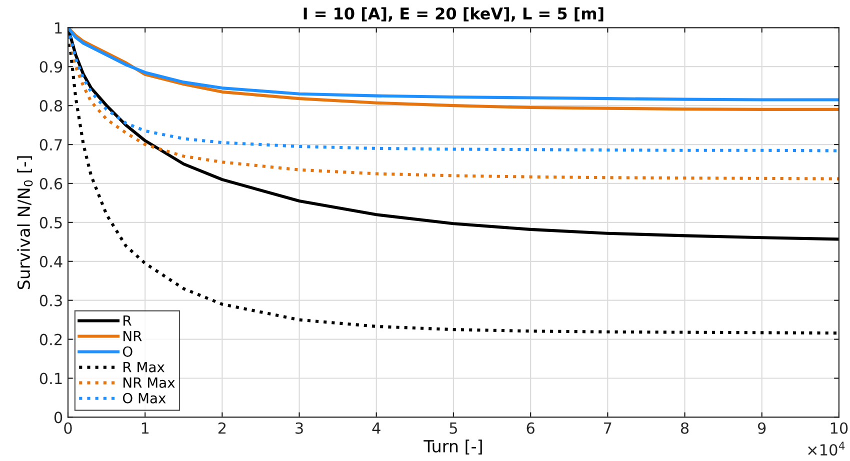 This screenshot has width=850, height=461. What do you see at coordinates (133, 336) in the screenshot?
I see `legend-label: NR` at bounding box center [133, 336].